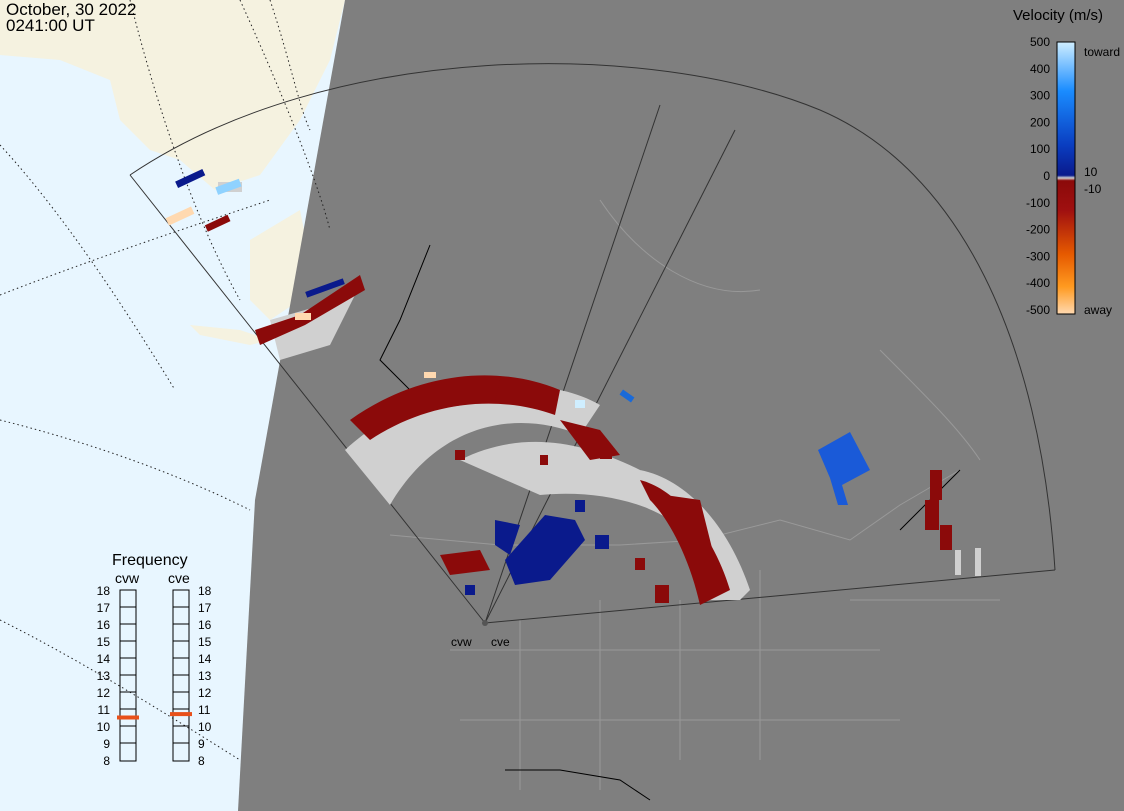 The image size is (1124, 811). What do you see at coordinates (181, 714) in the screenshot?
I see `frequency-marker-cve` at bounding box center [181, 714].